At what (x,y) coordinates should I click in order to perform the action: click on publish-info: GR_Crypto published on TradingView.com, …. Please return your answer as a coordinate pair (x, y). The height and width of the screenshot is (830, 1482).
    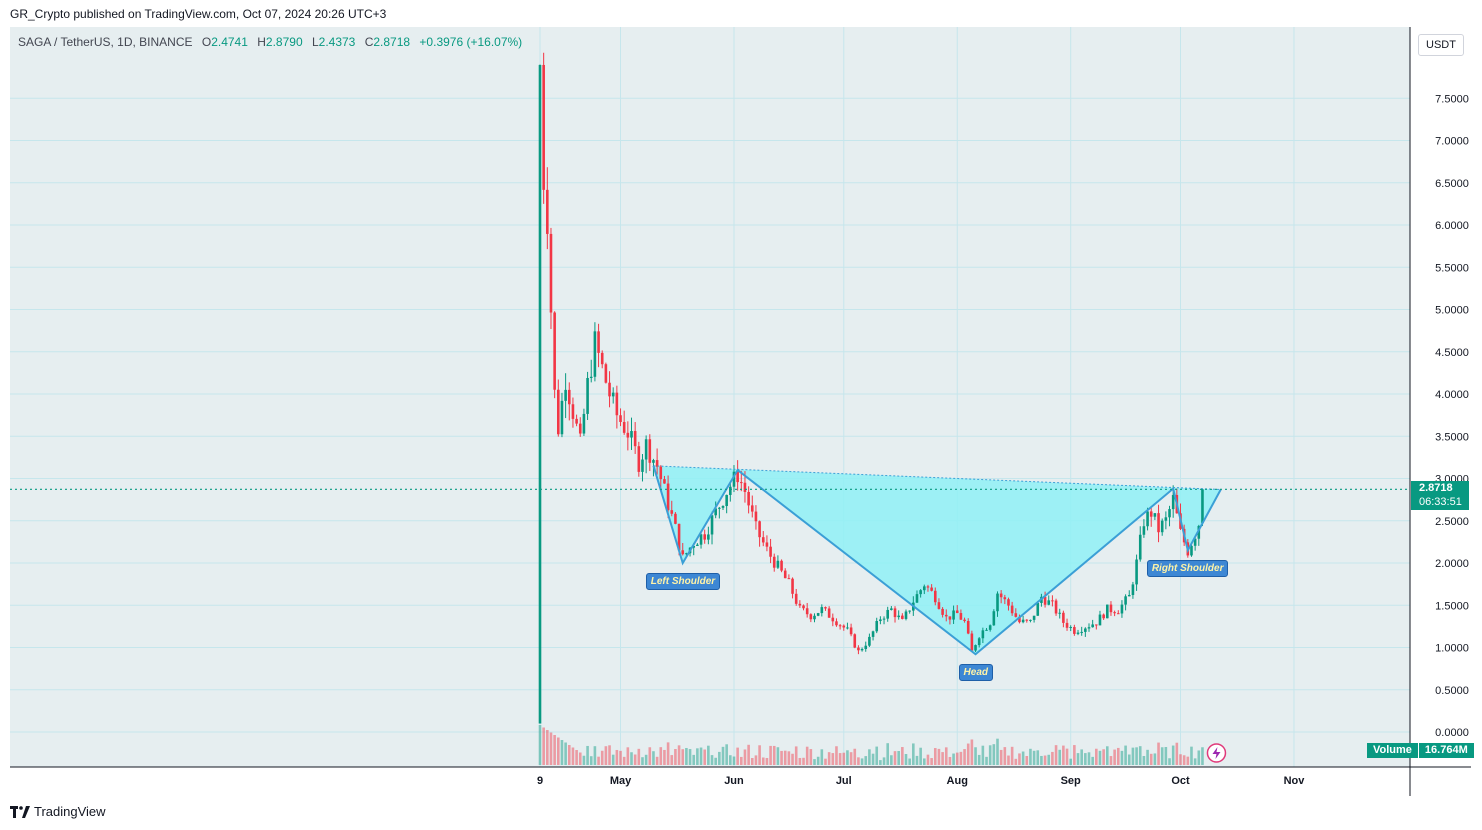
    Looking at the image, I should click on (198, 14).